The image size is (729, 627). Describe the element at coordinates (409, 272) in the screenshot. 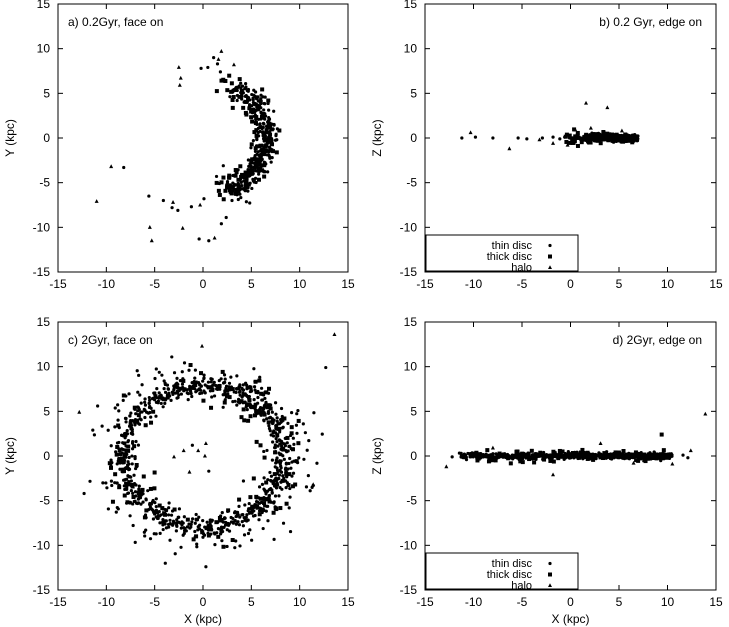

I see `y-tick-label: -15` at that location.